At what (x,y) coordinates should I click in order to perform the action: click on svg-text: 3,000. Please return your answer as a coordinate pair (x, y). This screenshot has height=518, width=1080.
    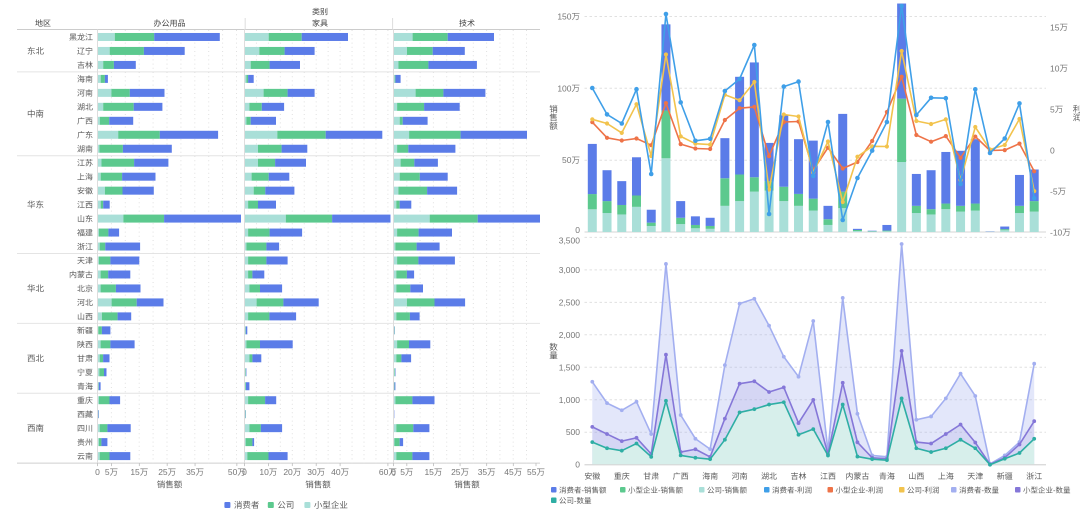
    Looking at the image, I should click on (570, 270).